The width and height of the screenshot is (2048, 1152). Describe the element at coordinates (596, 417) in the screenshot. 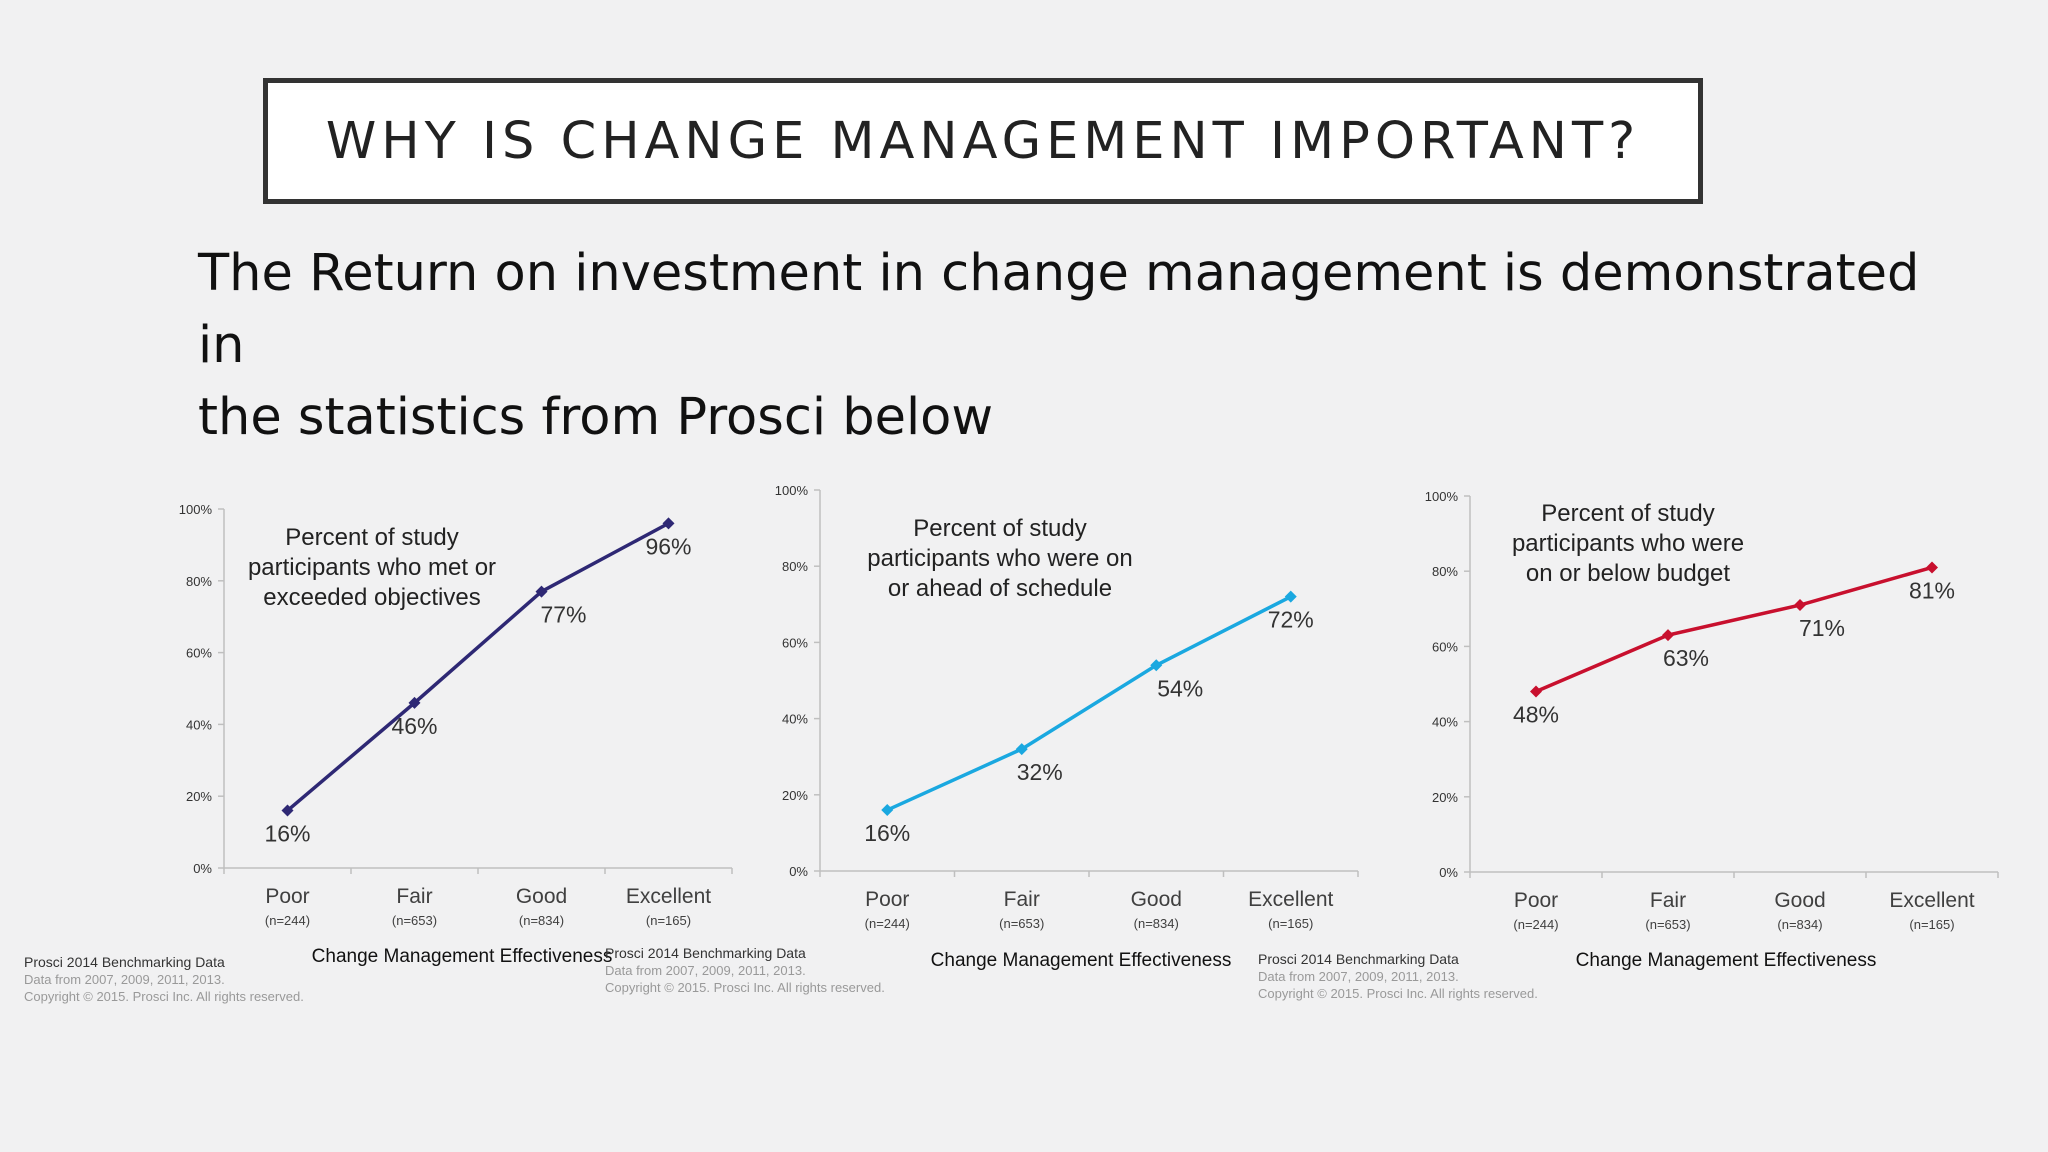

I see `subtitle-line-2: the statistics from Prosci below` at that location.